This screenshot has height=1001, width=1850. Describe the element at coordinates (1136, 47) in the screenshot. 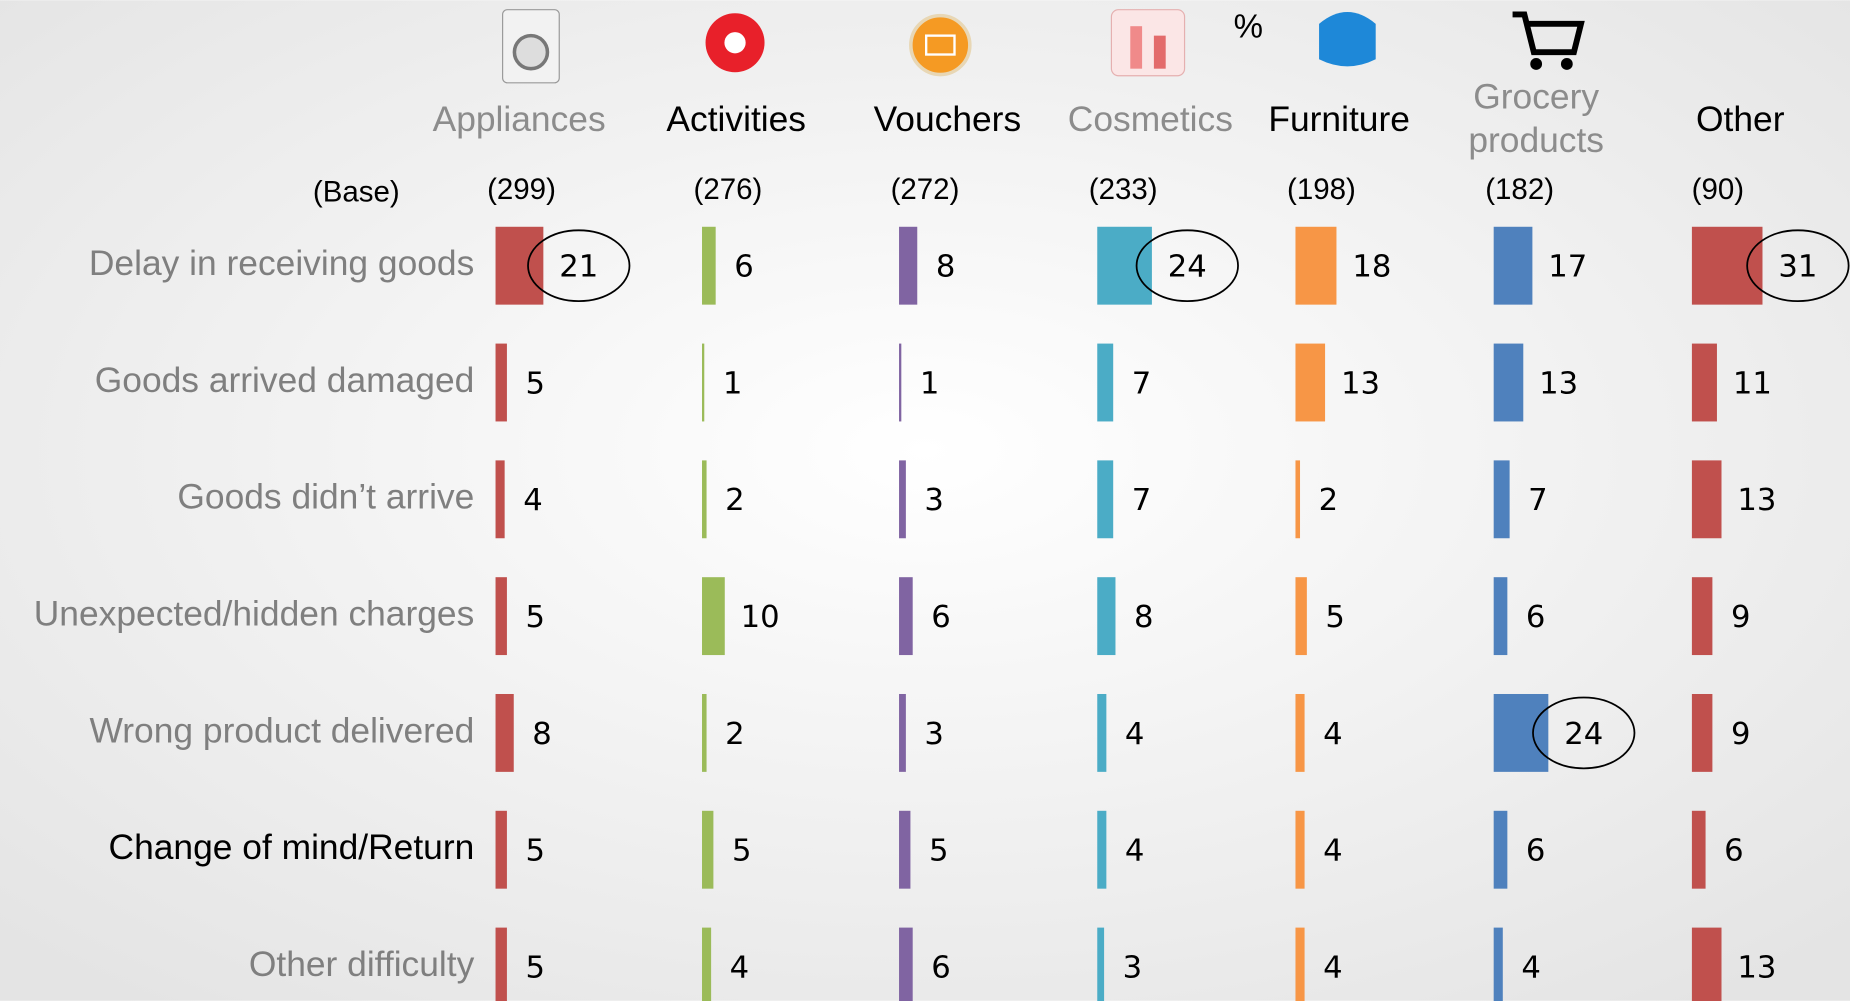

I see `icon-cosmetics-tube` at that location.